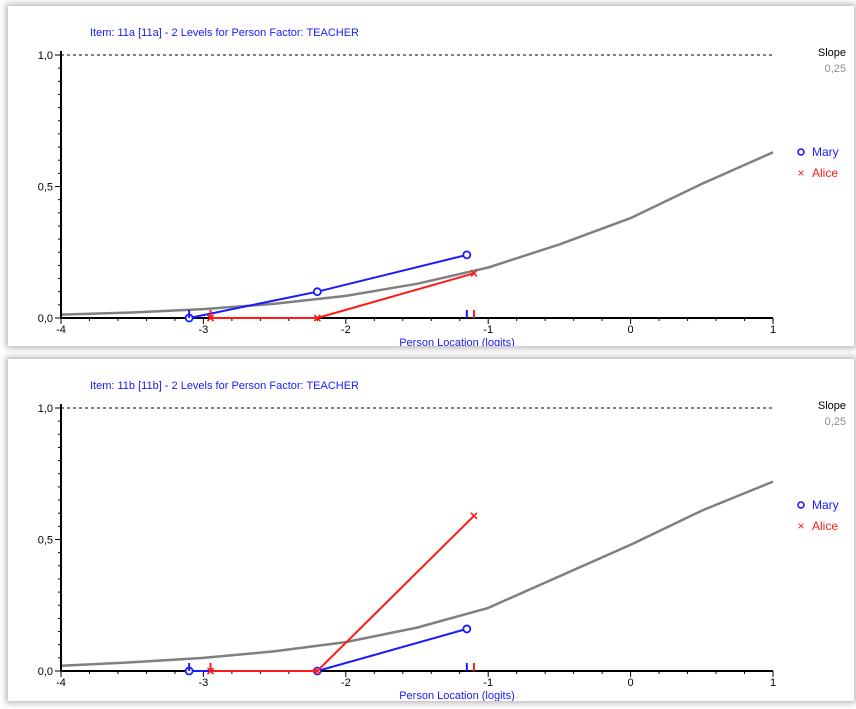 This screenshot has width=856, height=709. Describe the element at coordinates (342, 593) in the screenshot. I see `series-line-alice` at that location.